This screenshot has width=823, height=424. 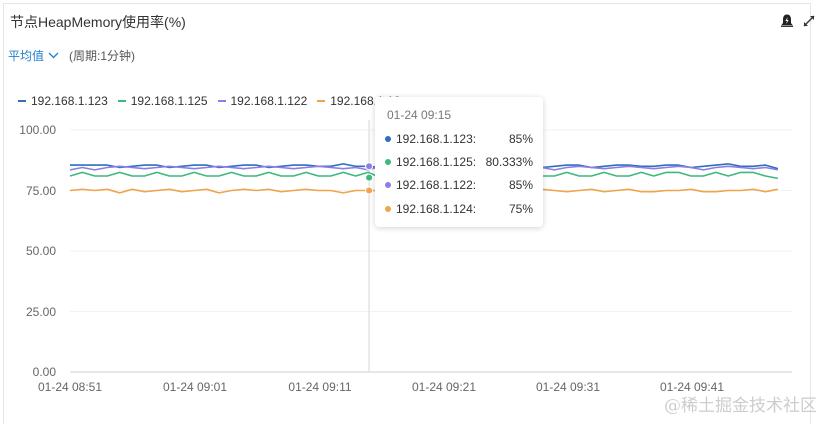 I want to click on x-tick-label: 01-24 09:01, so click(x=195, y=387).